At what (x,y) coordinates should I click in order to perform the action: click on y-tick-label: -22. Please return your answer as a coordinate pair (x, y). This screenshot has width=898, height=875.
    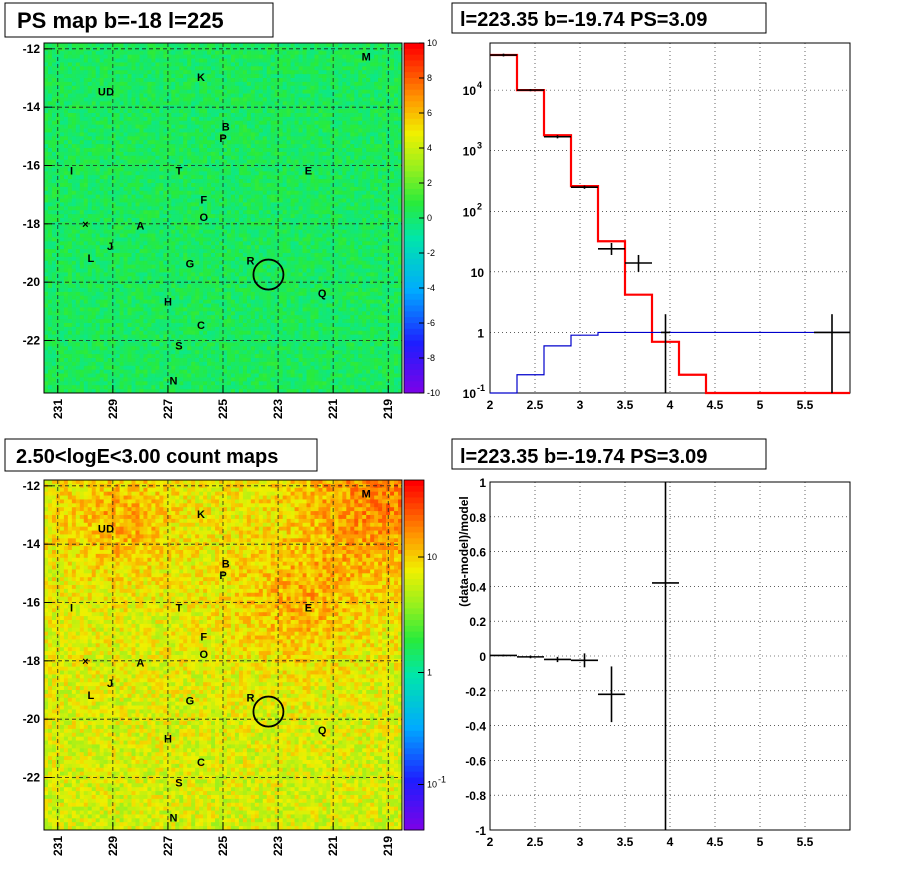
    Looking at the image, I should click on (32, 341).